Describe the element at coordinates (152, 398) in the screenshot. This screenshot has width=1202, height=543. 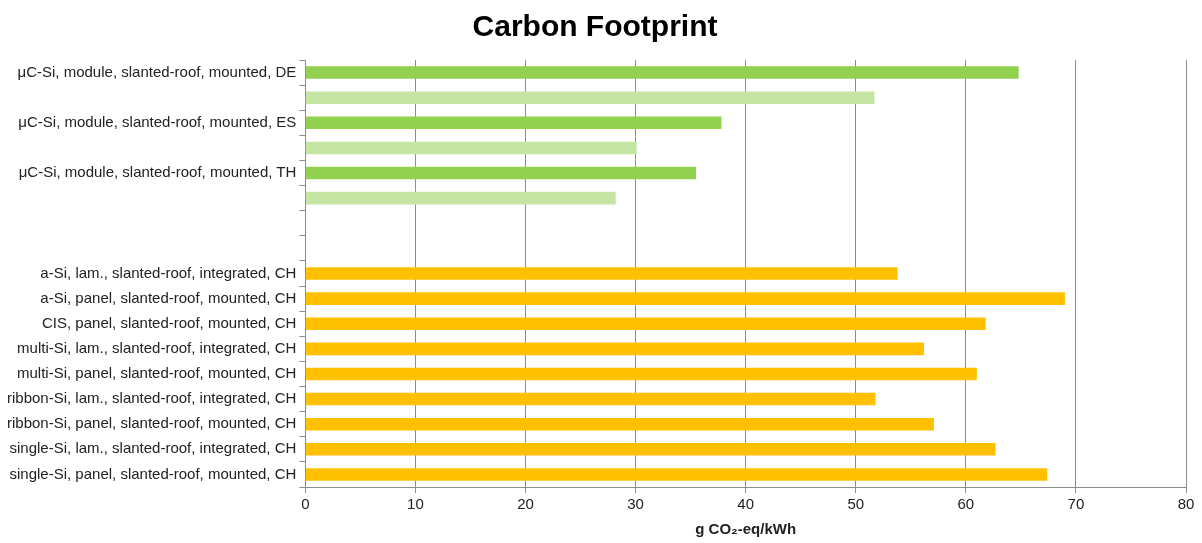
I see `y-tick-label: ribbon-Si, lam., slanted-roof, integrated, CH` at that location.